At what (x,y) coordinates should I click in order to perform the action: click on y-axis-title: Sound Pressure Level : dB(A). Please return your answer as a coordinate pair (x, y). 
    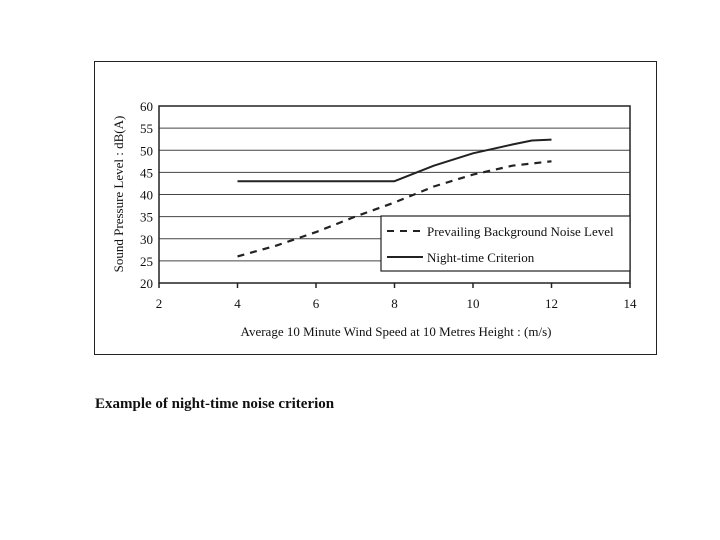
    Looking at the image, I should click on (118, 194).